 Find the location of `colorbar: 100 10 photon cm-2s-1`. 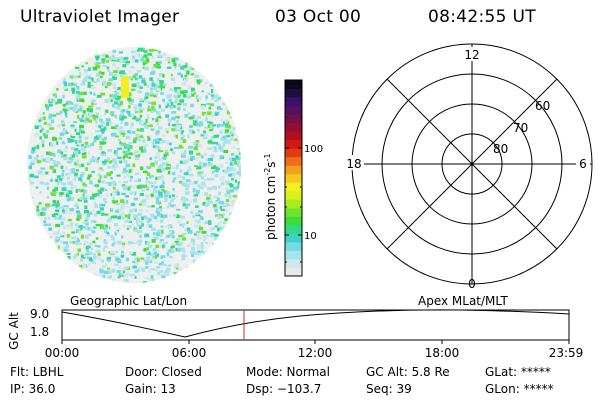

colorbar: 100 10 photon cm-2s-1 is located at coordinates (293, 178).